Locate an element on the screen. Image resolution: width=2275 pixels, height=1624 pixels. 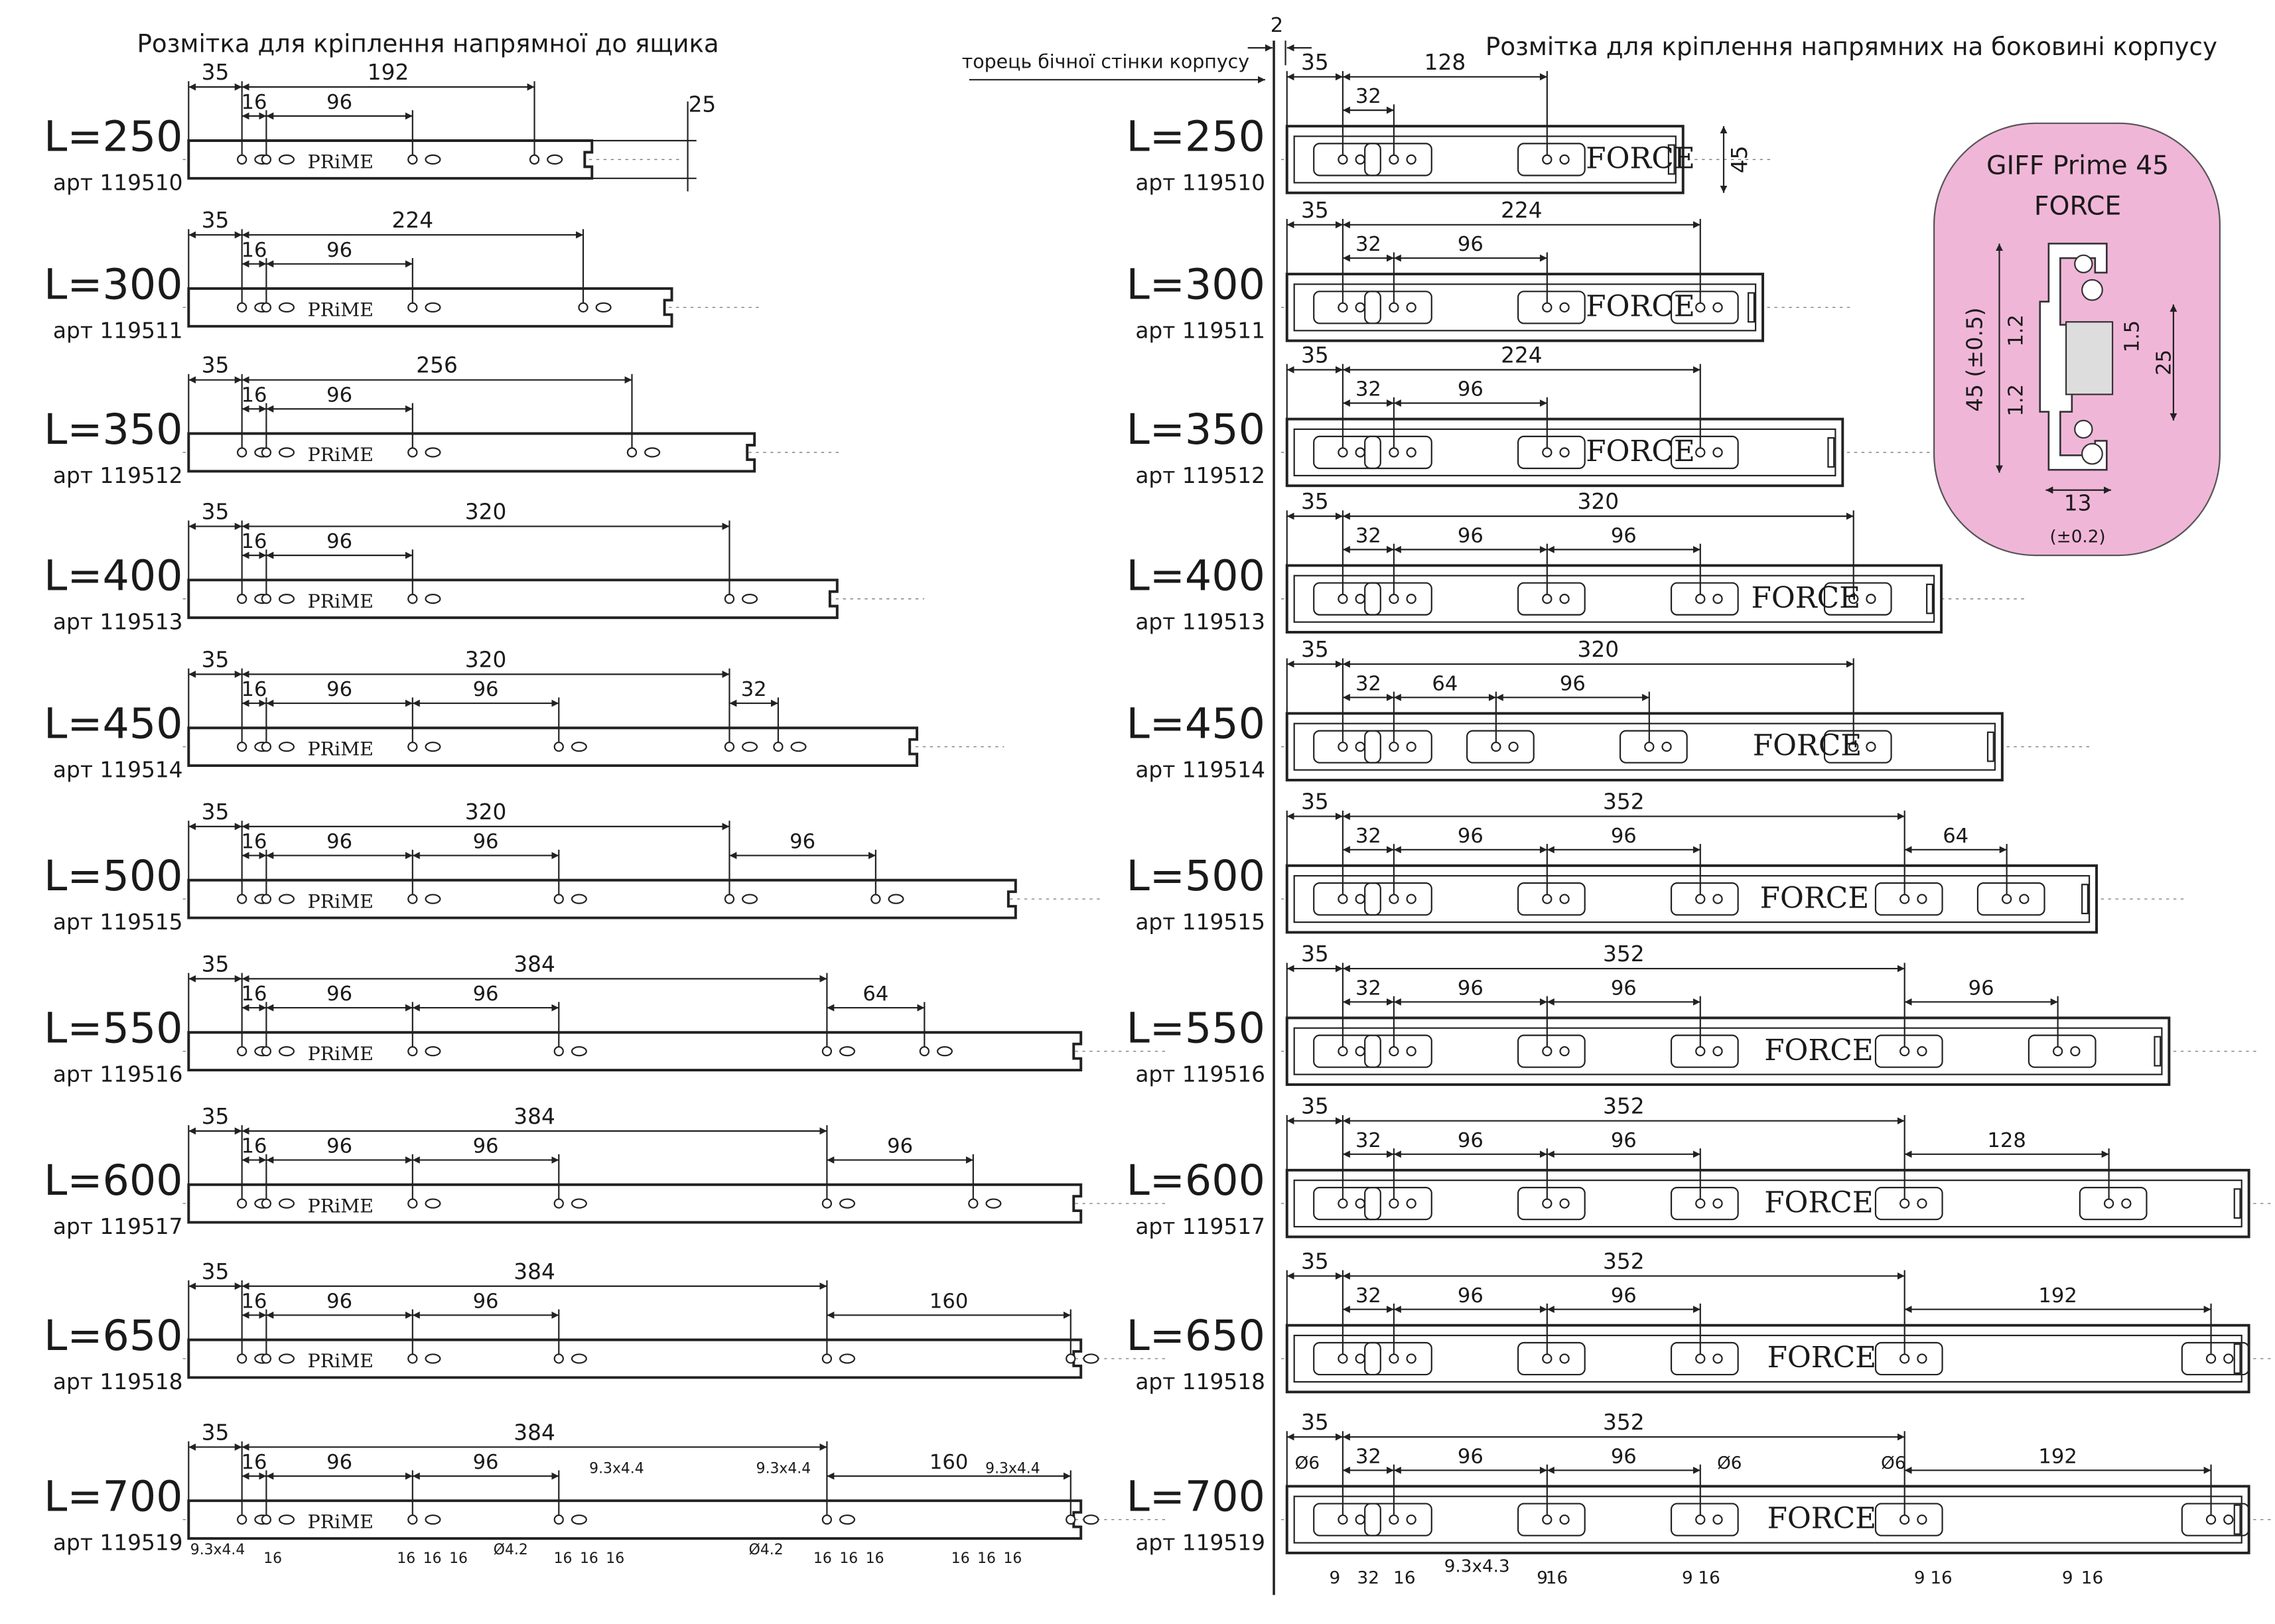
dim-label: 32 is located at coordinates (754, 689).